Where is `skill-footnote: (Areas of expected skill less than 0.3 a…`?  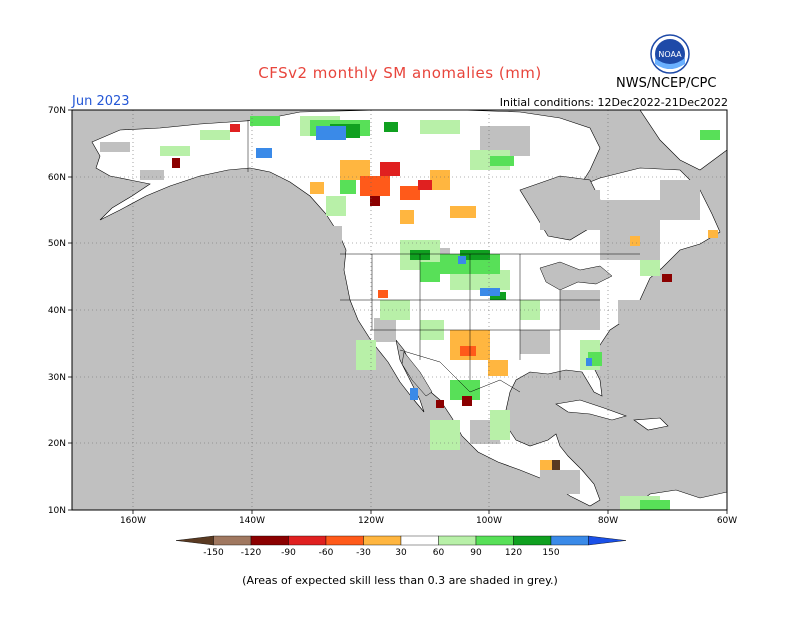 skill-footnote: (Areas of expected skill less than 0.3 a… is located at coordinates (400, 580).